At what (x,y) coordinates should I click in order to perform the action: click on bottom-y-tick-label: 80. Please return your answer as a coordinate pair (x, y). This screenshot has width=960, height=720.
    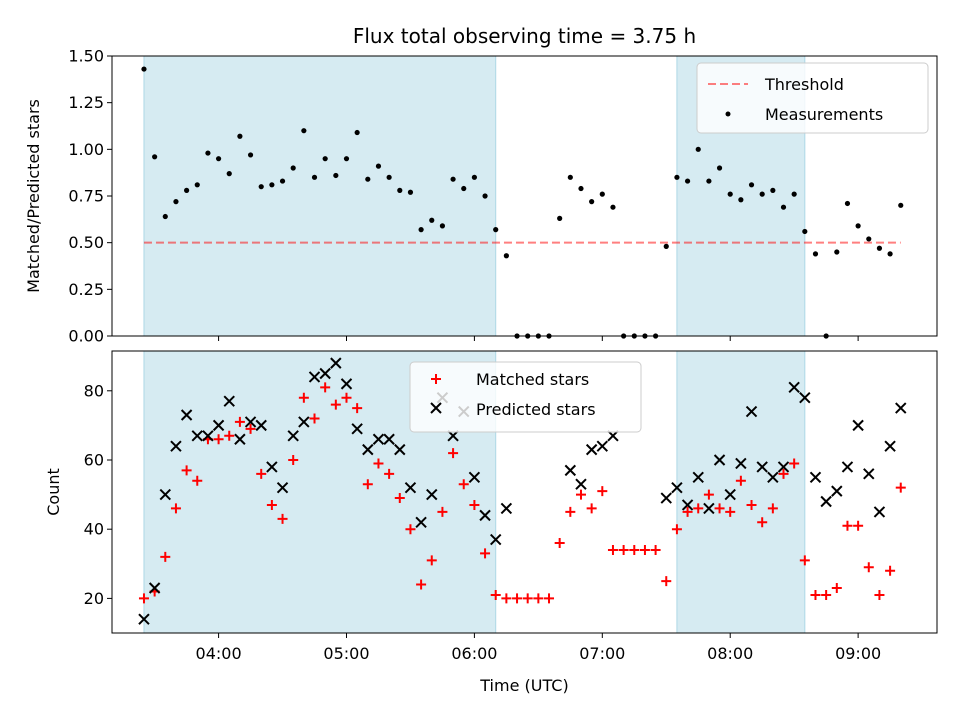
    Looking at the image, I should click on (94, 390).